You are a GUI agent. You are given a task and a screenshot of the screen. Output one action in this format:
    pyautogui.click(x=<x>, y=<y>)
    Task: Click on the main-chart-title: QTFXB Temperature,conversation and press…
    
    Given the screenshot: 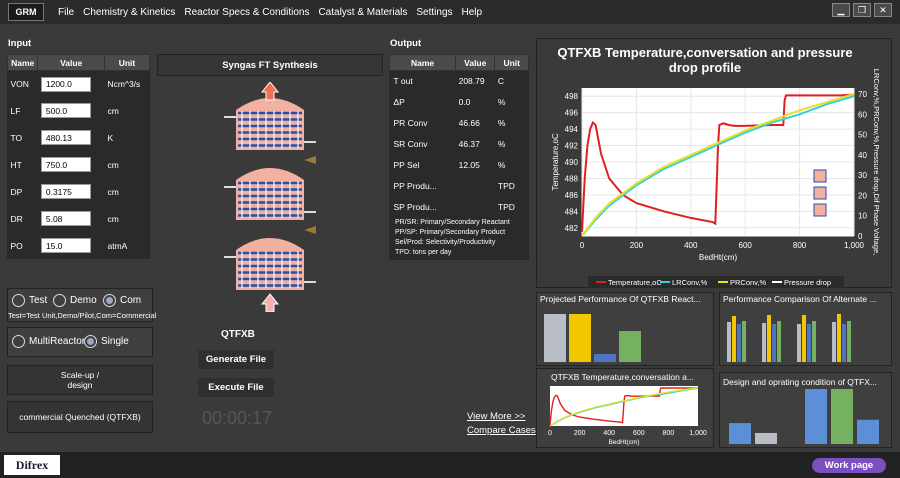 What is the action you would take?
    pyautogui.click(x=705, y=60)
    